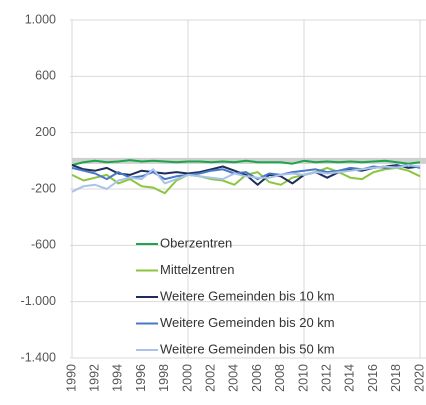  I want to click on x-tick-label: 2006, so click(257, 378).